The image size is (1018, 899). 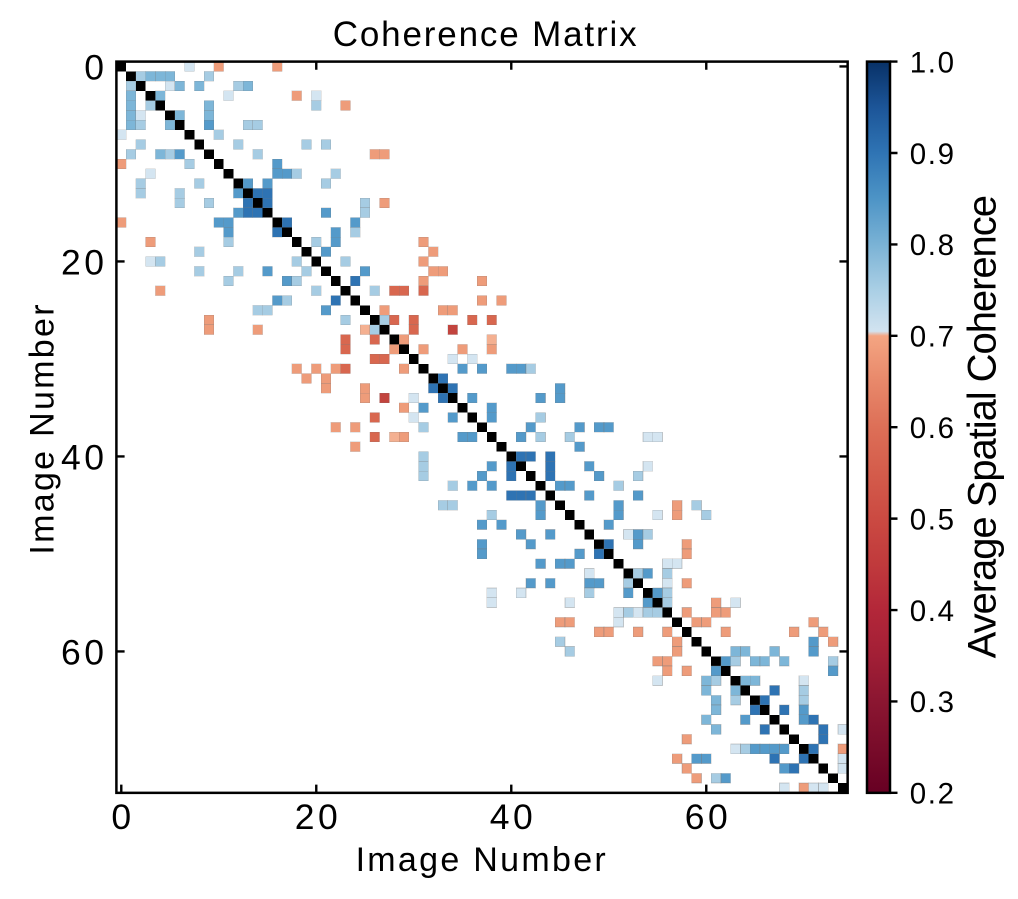 I want to click on svg-text: 0.7, so click(x=933, y=337).